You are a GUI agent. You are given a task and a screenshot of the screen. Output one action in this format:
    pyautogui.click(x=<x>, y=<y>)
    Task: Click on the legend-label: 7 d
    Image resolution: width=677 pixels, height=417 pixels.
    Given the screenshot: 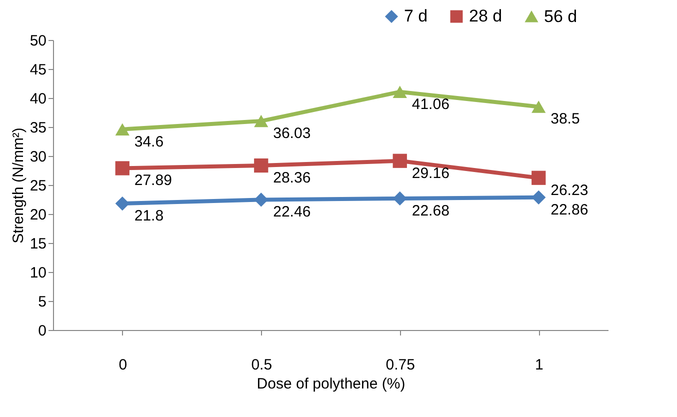 What is the action you would take?
    pyautogui.click(x=416, y=16)
    